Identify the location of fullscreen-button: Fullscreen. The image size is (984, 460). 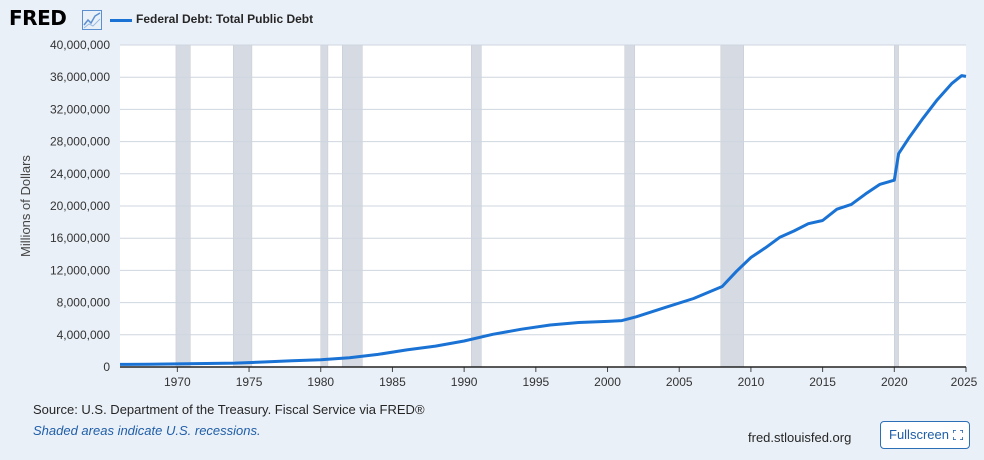
(925, 435).